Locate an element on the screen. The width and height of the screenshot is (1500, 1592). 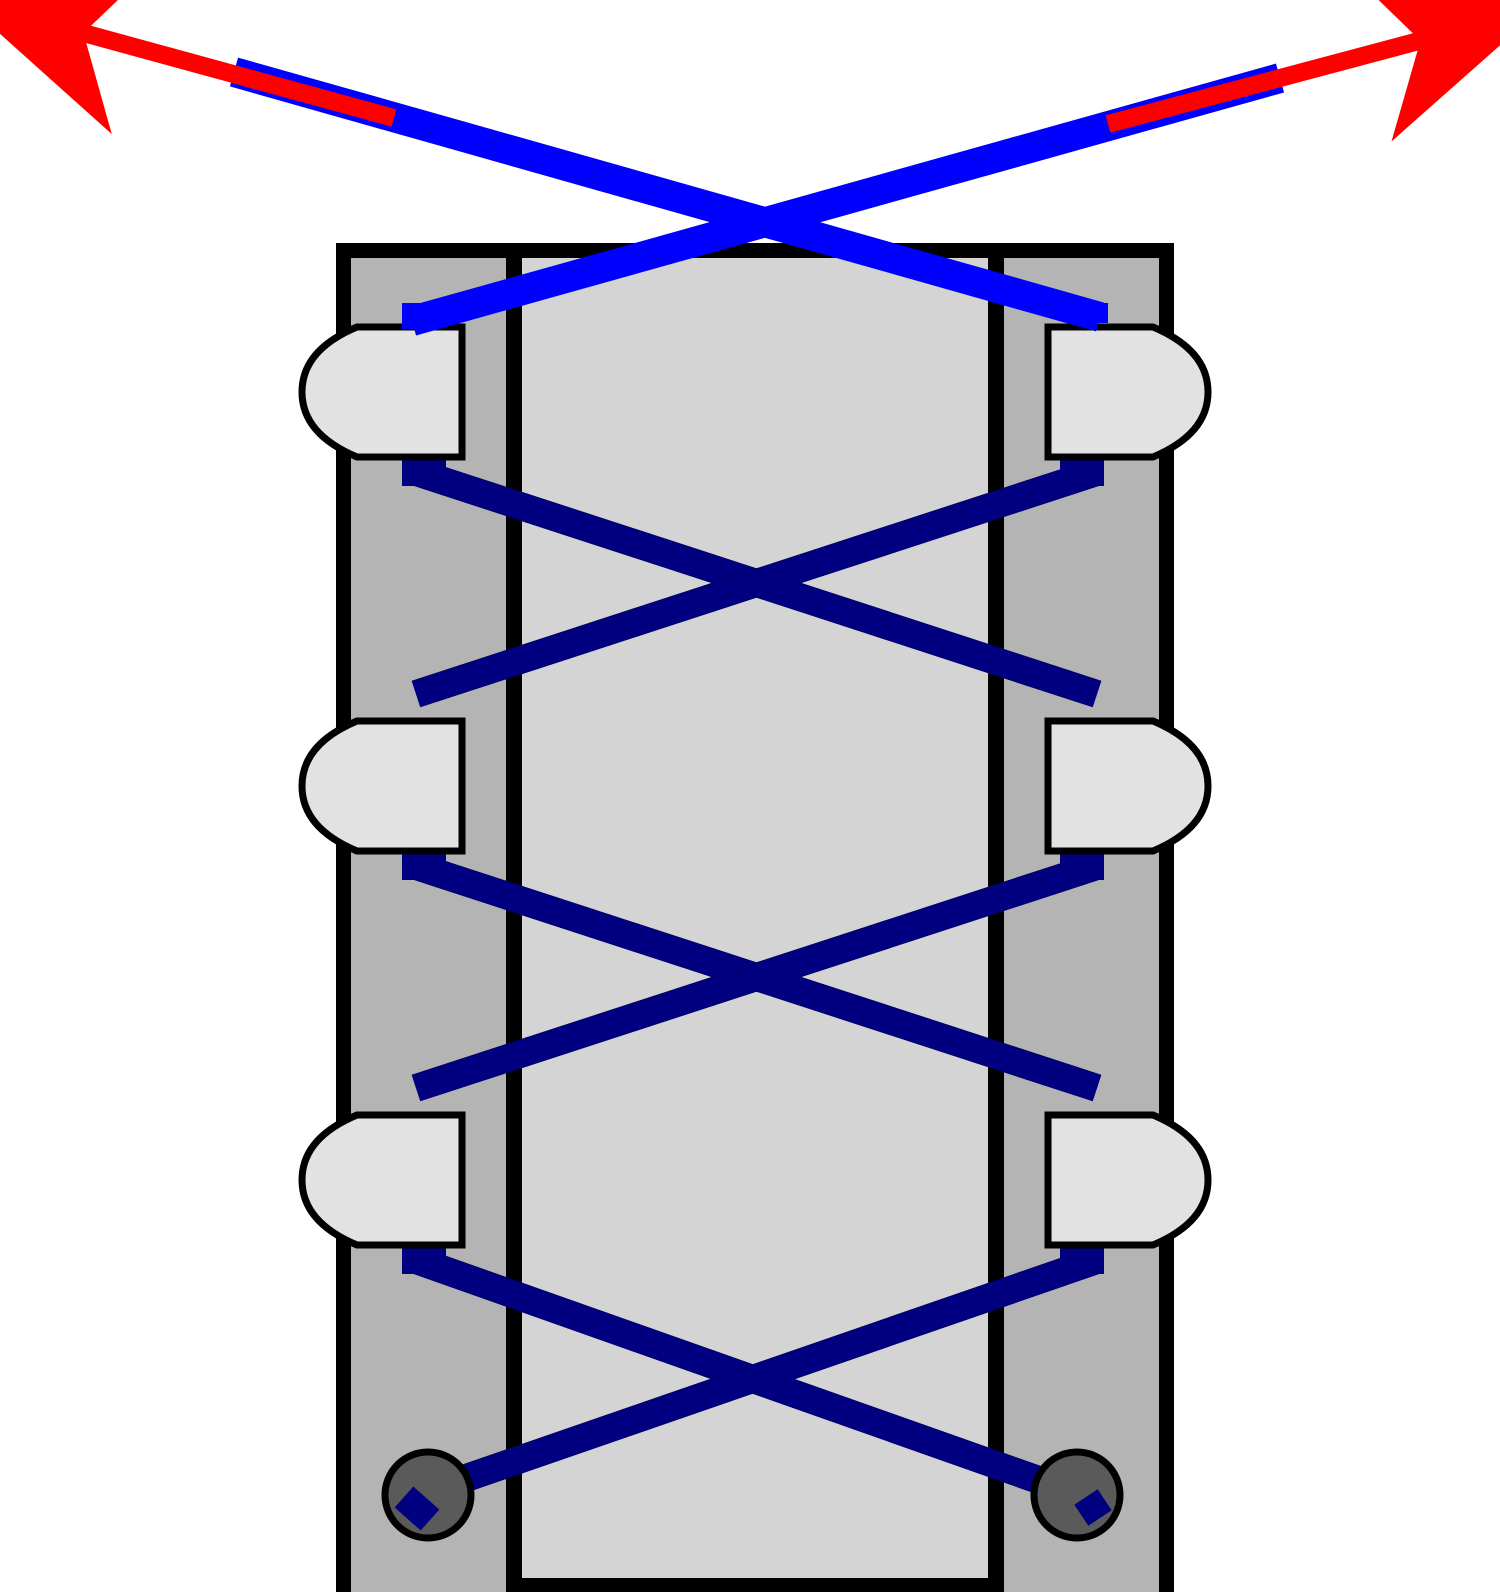
upper-lace-stub-right is located at coordinates (1093, 313).